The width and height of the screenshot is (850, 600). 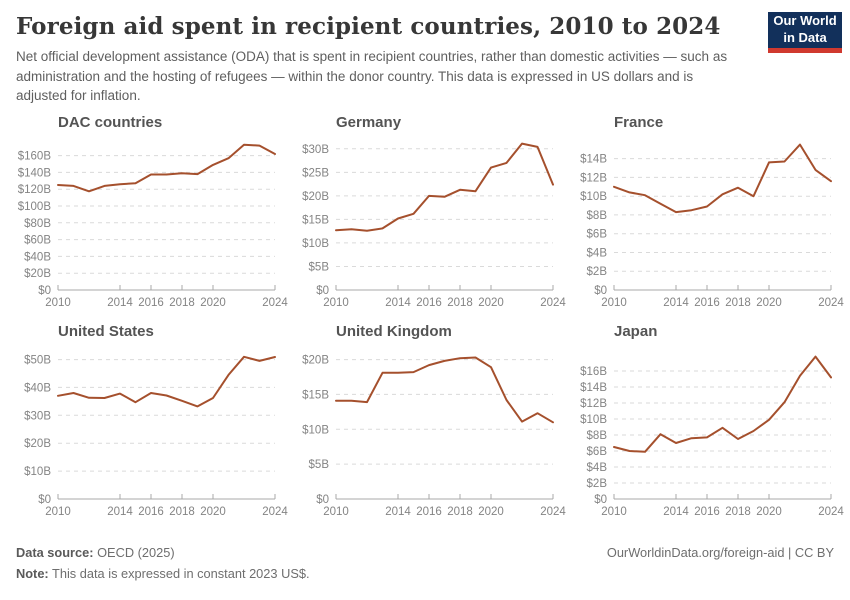 I want to click on y-tick-label: $16B, so click(x=593, y=372).